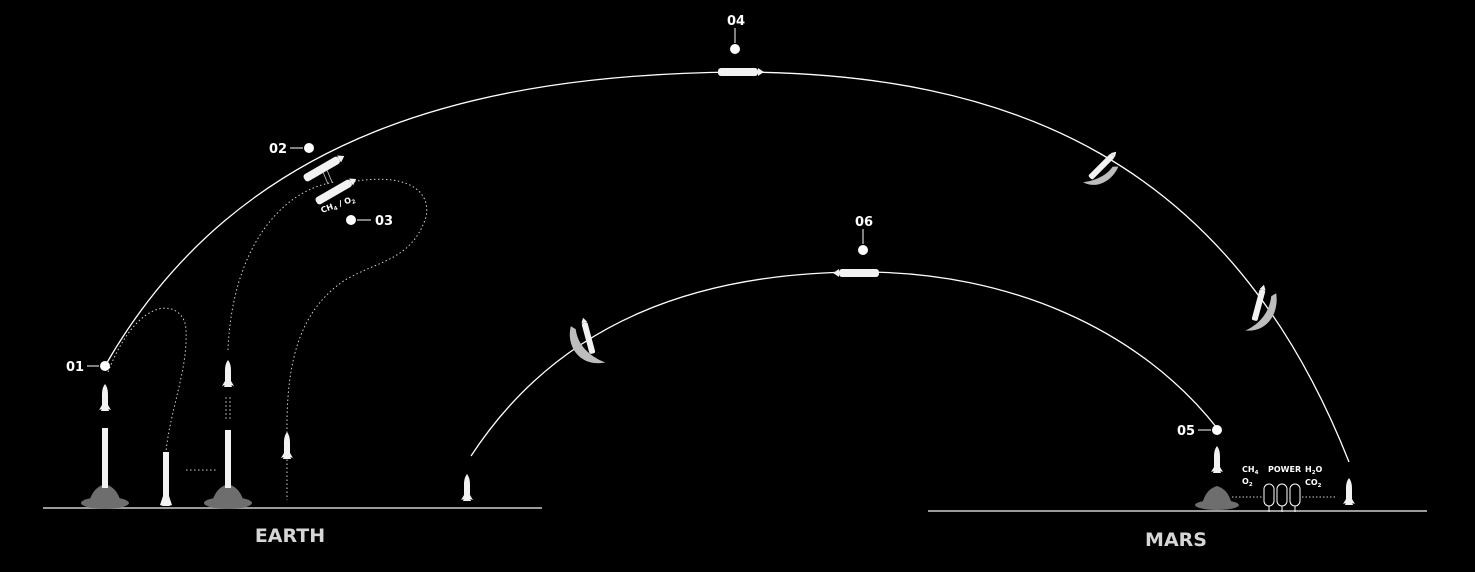  I want to click on tanker-return-path, so click(357, 339).